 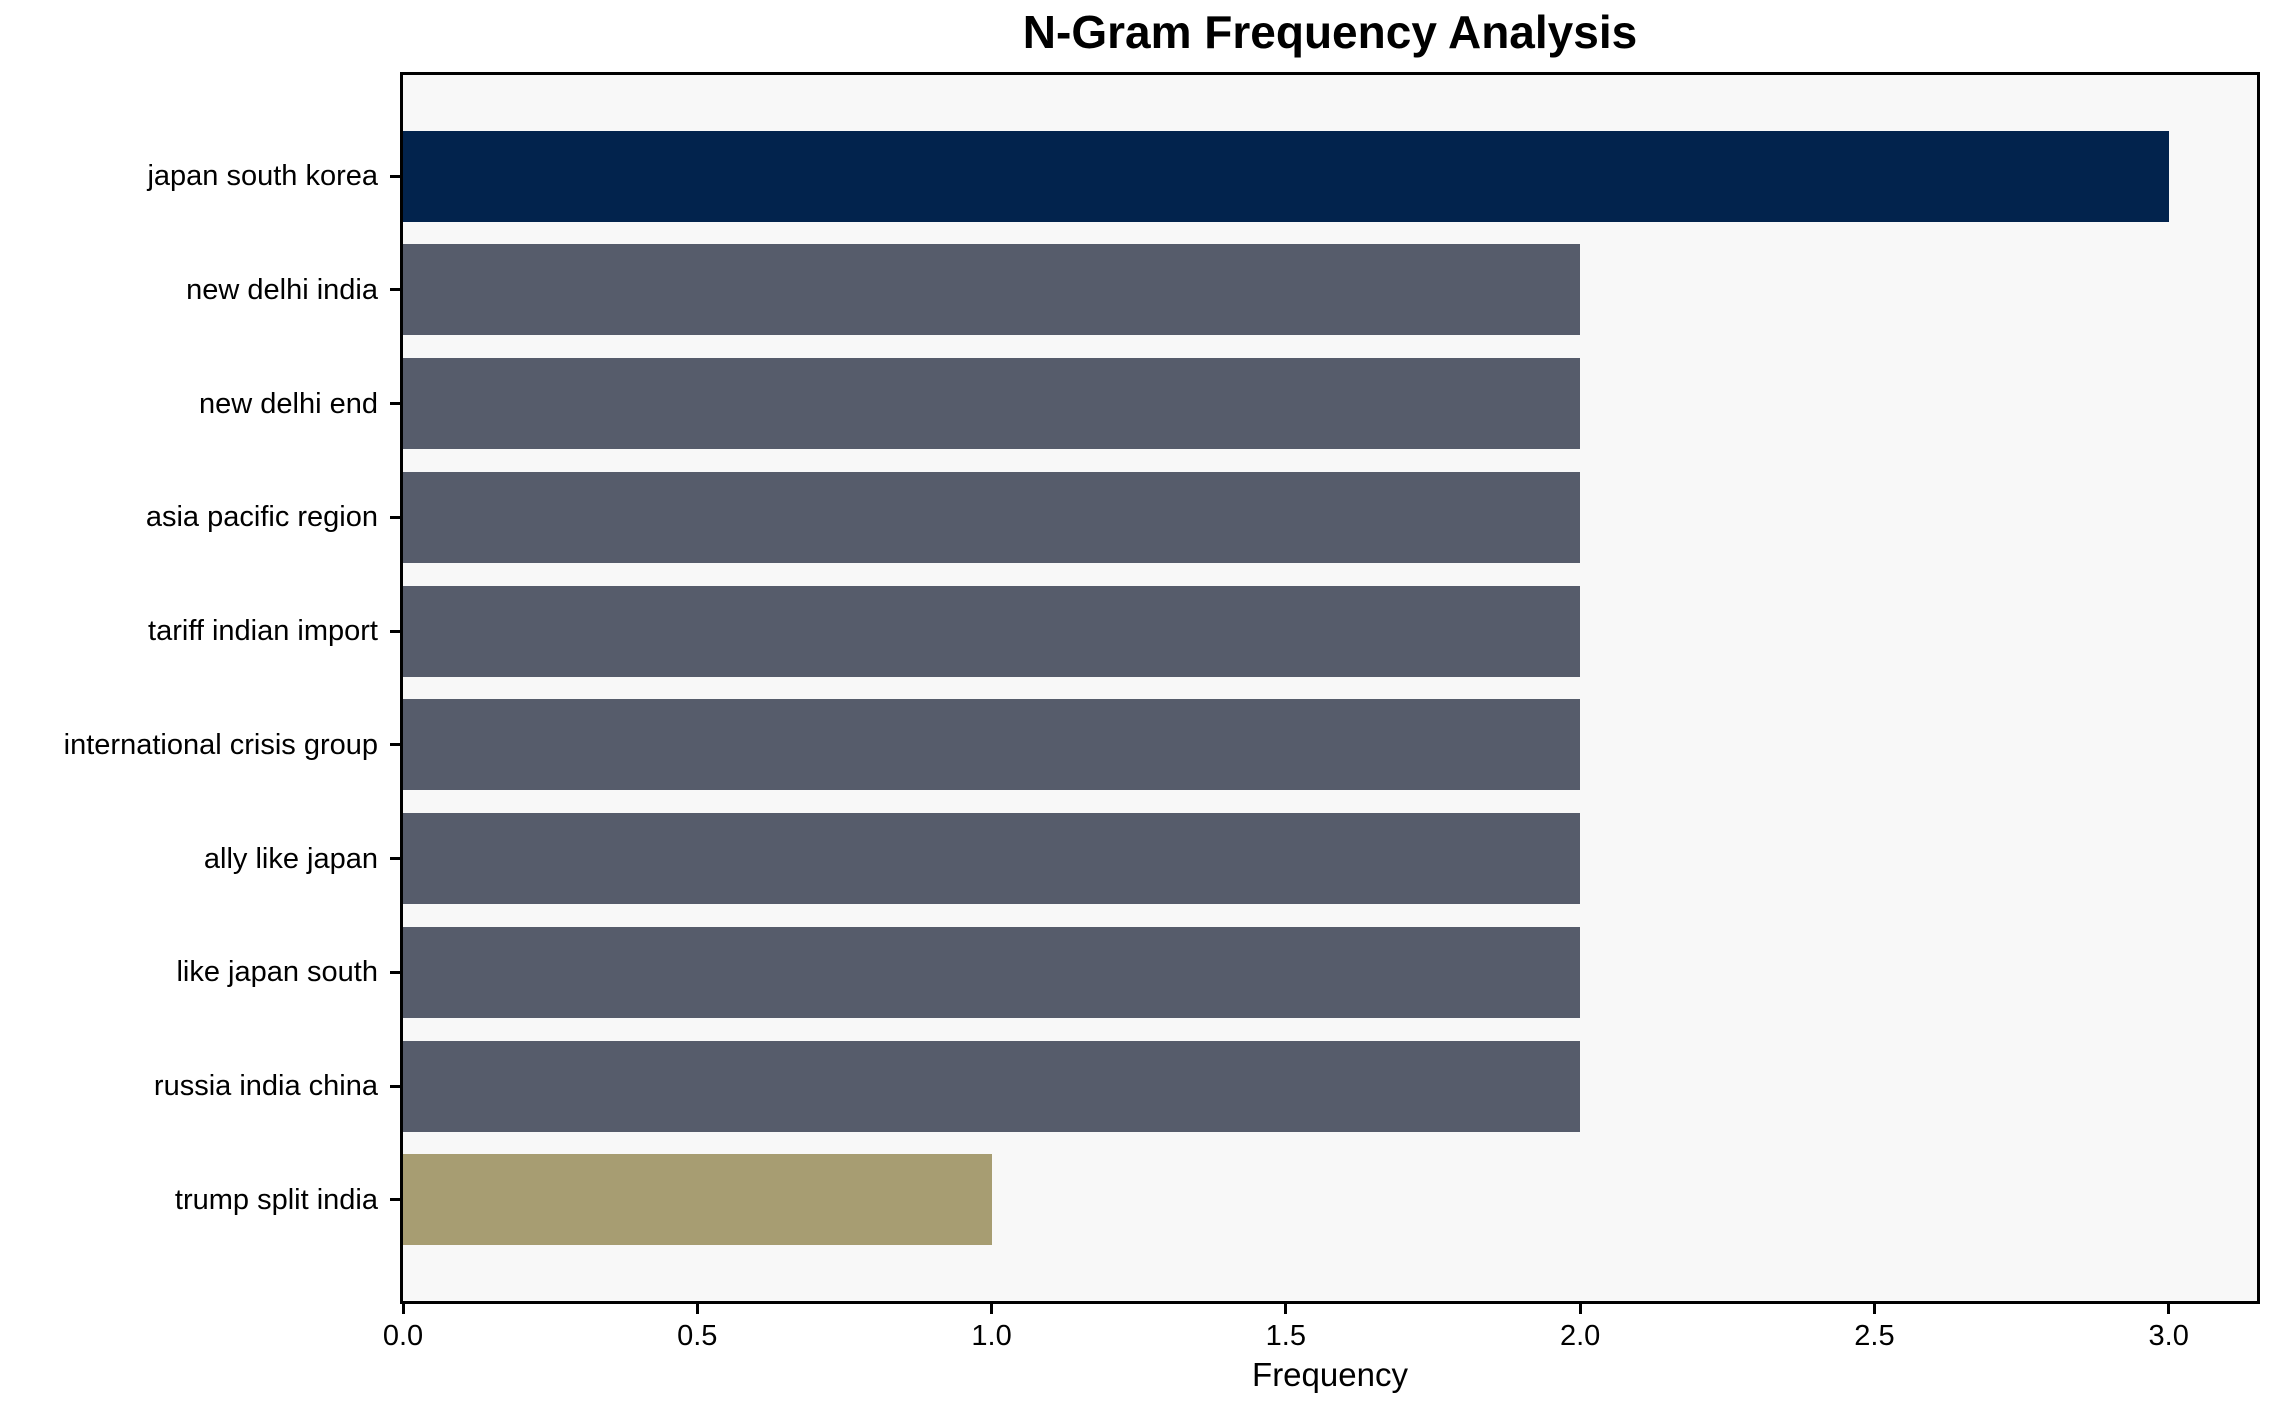 I want to click on x-tick-label: 2.5, so click(x=1874, y=1336).